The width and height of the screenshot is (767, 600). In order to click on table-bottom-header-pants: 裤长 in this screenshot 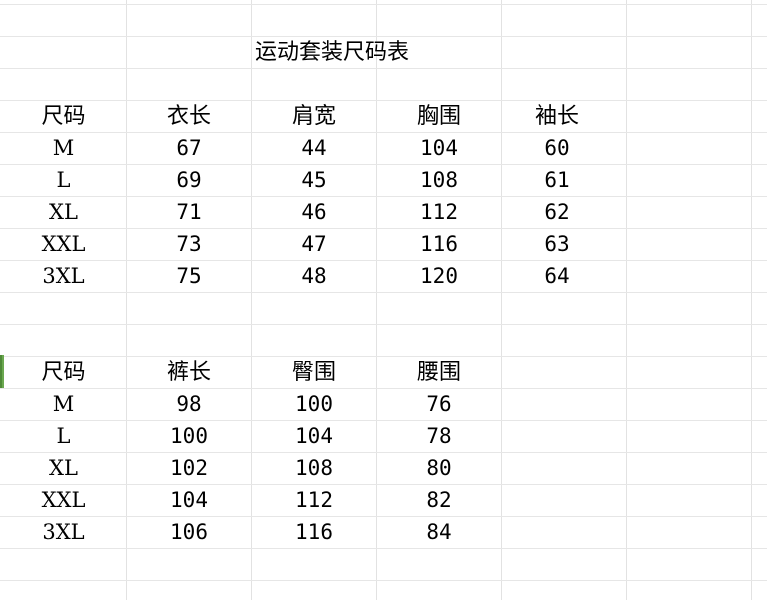, I will do `click(188, 372)`.